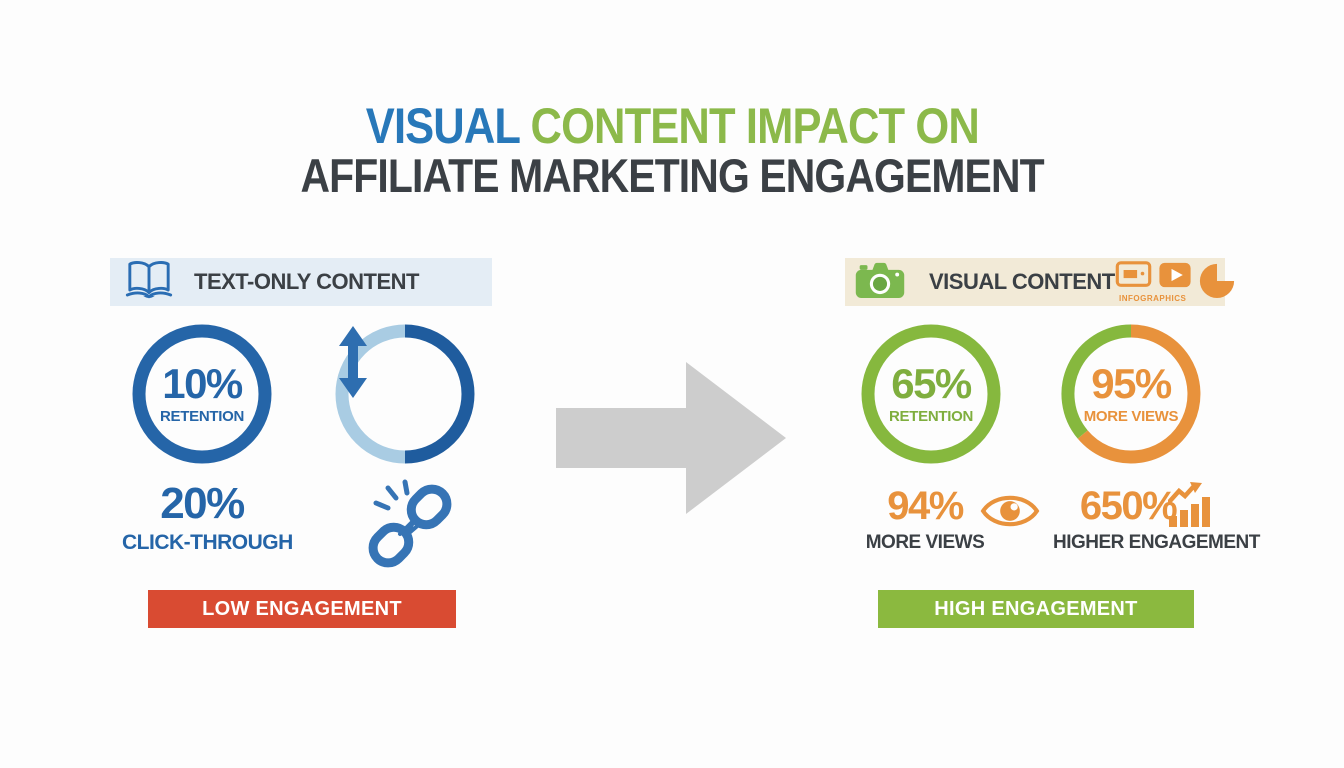 The width and height of the screenshot is (1344, 768). I want to click on low-engagement-label: LOW ENGAGEMENT, so click(302, 608).